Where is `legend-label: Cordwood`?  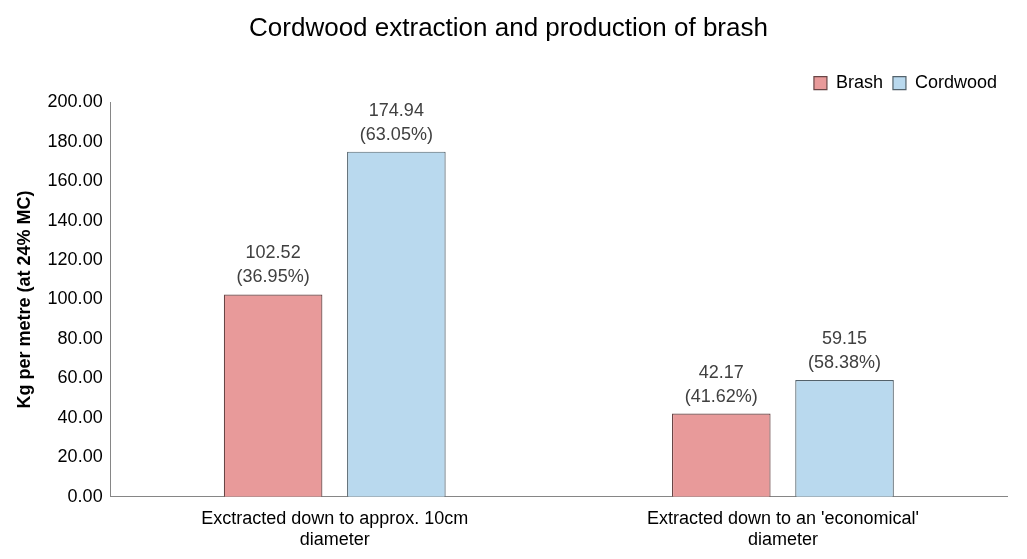
legend-label: Cordwood is located at coordinates (955, 82).